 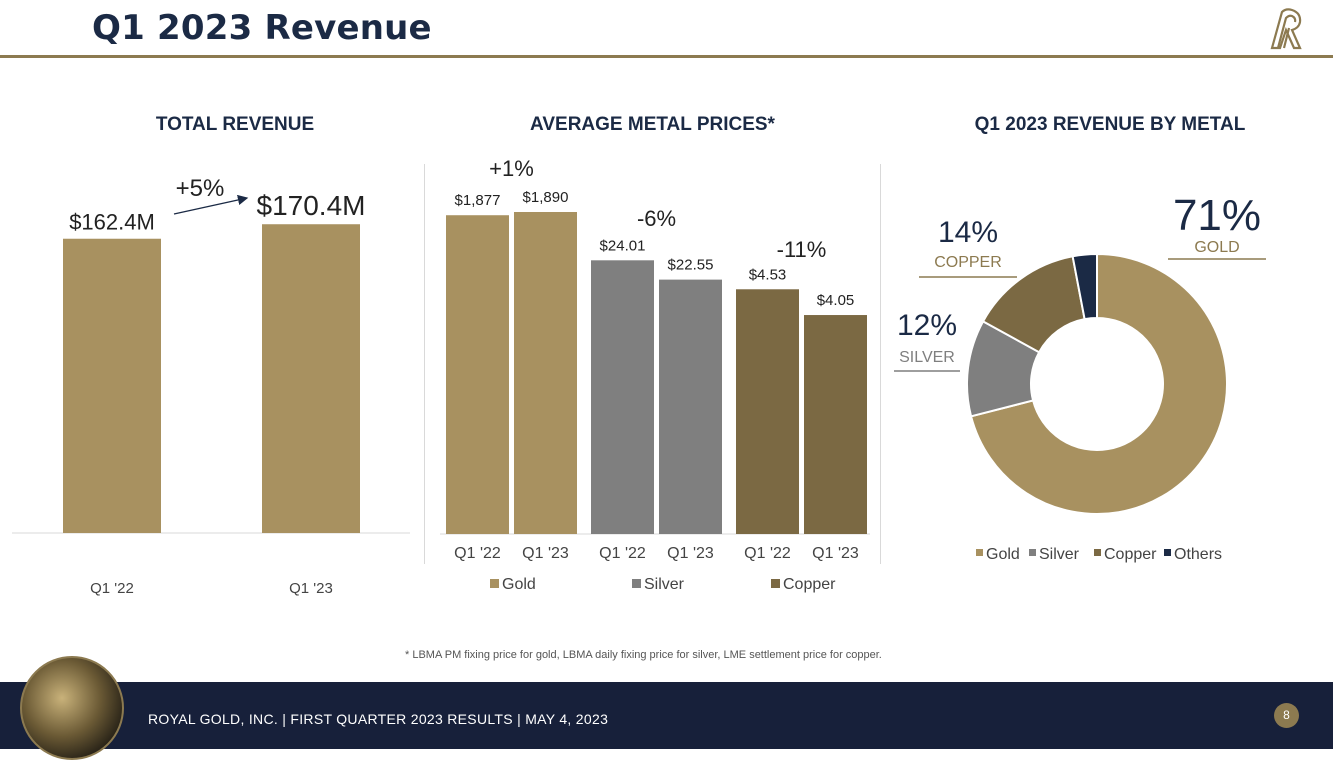 I want to click on tick-label-gold-0: Q1 '22, so click(x=477, y=553).